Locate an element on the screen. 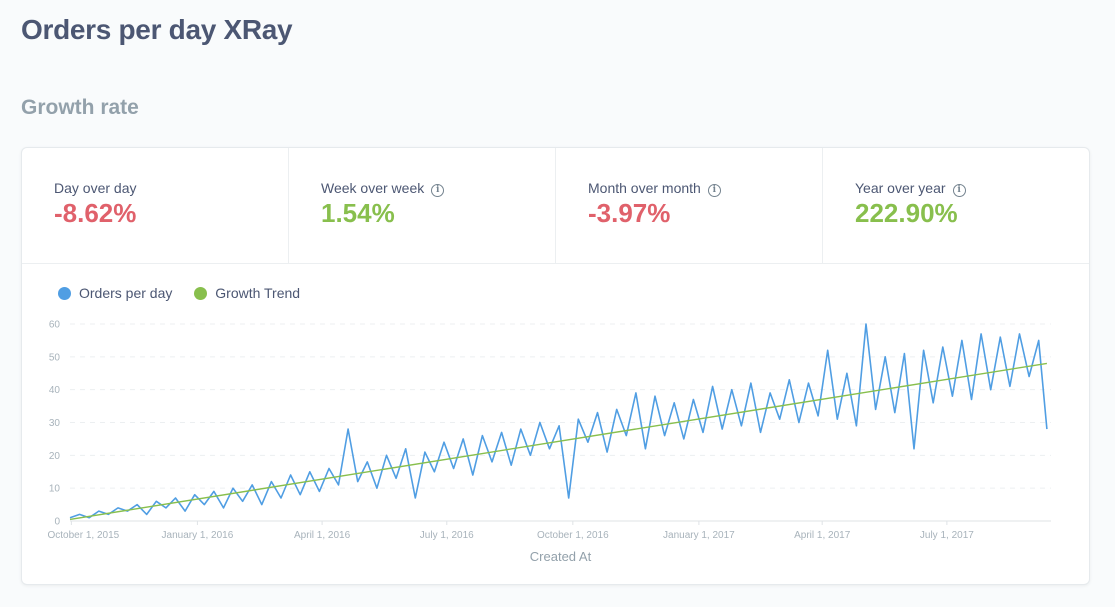 The width and height of the screenshot is (1115, 607). metric-value: -3.97% is located at coordinates (629, 213).